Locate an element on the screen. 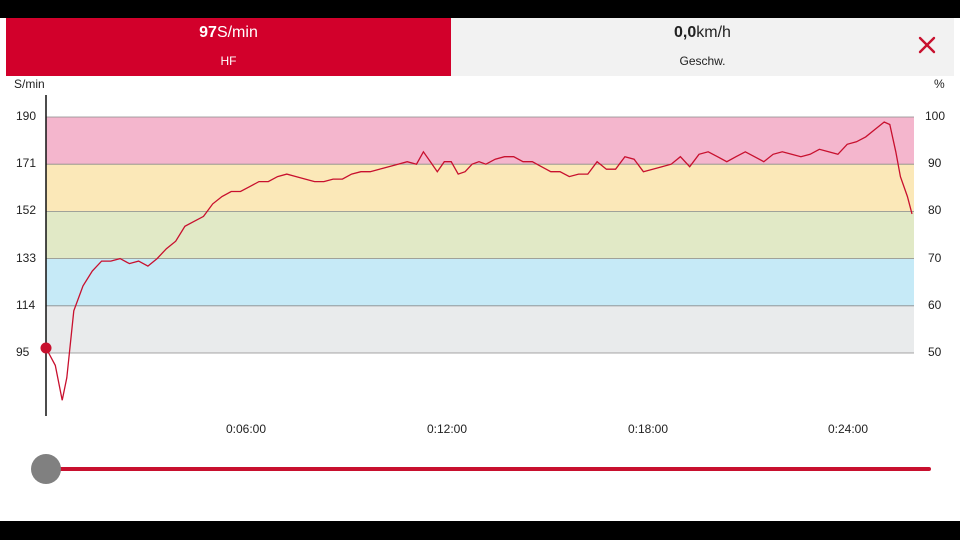 The width and height of the screenshot is (960, 540). speed-unit: km/h is located at coordinates (713, 32).